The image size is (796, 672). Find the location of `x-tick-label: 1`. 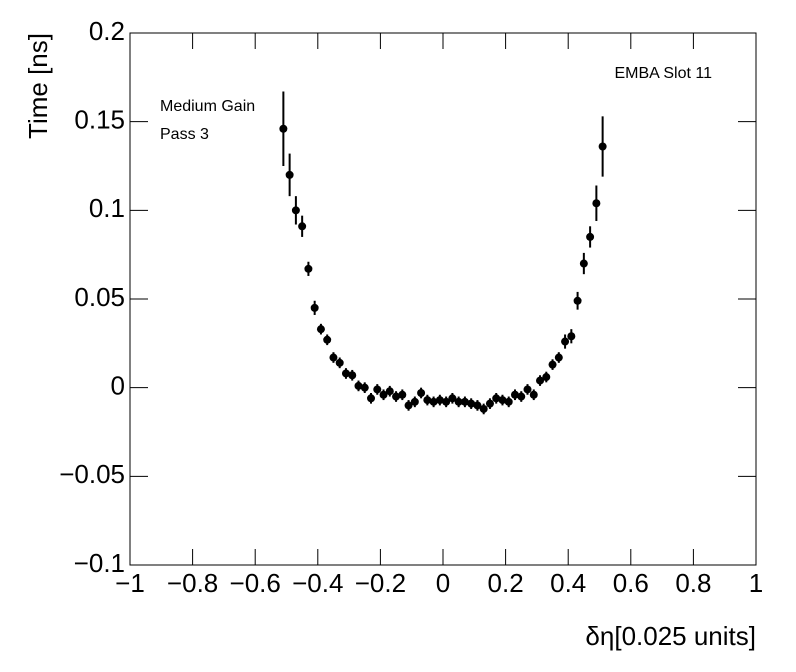

x-tick-label: 1 is located at coordinates (756, 583).